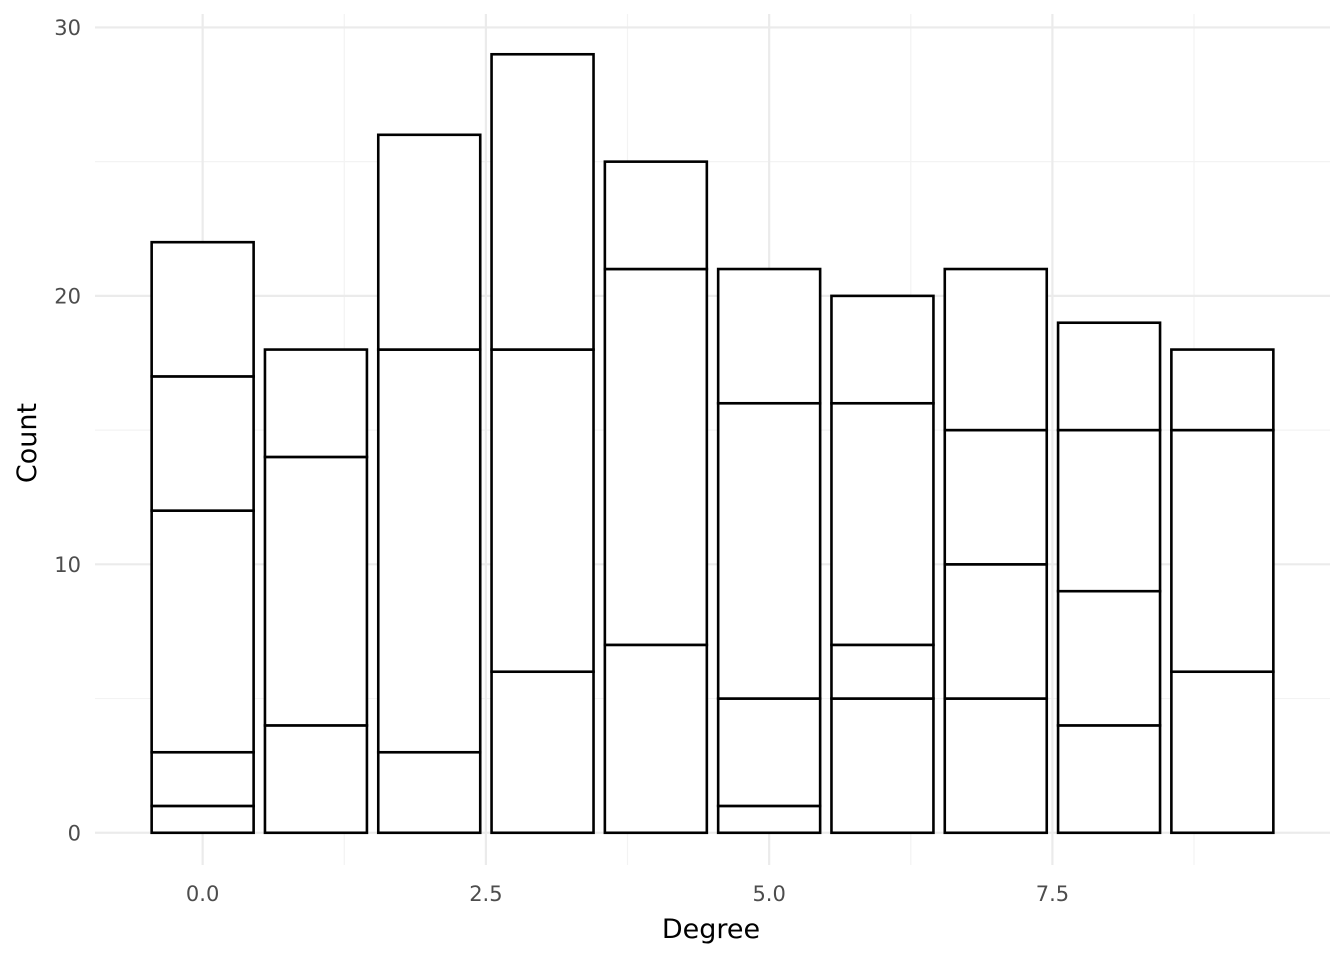  I want to click on y-axis-title: Count, so click(27, 443).